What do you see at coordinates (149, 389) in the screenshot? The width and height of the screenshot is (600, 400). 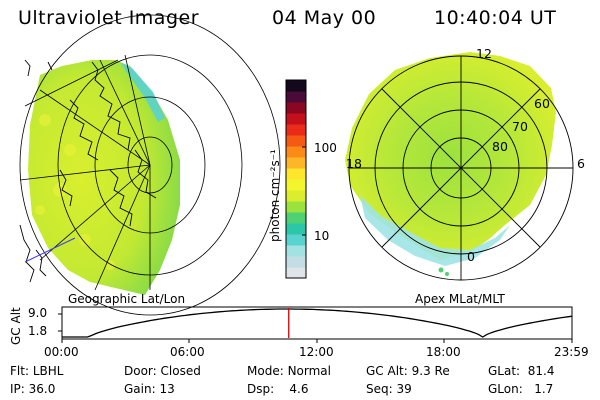 I see `status-gain: Gain: 13` at bounding box center [149, 389].